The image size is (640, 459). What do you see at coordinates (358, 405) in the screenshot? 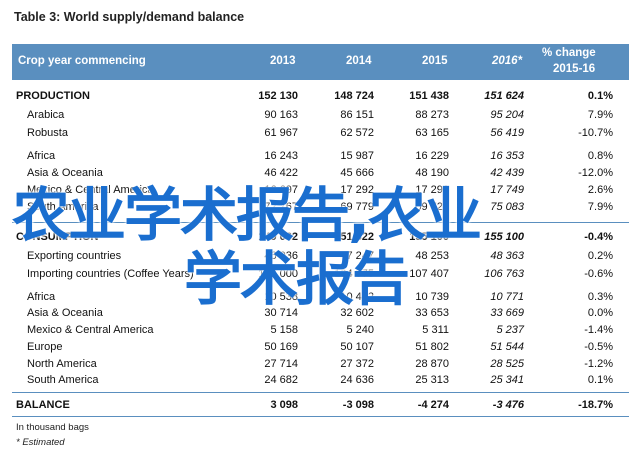
I see `cell-2014: -3 098` at bounding box center [358, 405].